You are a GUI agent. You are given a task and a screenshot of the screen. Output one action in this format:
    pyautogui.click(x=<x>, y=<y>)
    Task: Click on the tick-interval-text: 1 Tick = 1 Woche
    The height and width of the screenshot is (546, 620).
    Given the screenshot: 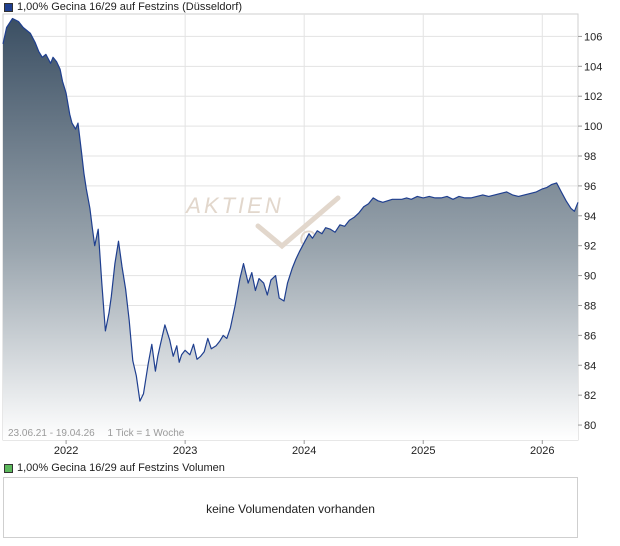 What is the action you would take?
    pyautogui.click(x=146, y=433)
    